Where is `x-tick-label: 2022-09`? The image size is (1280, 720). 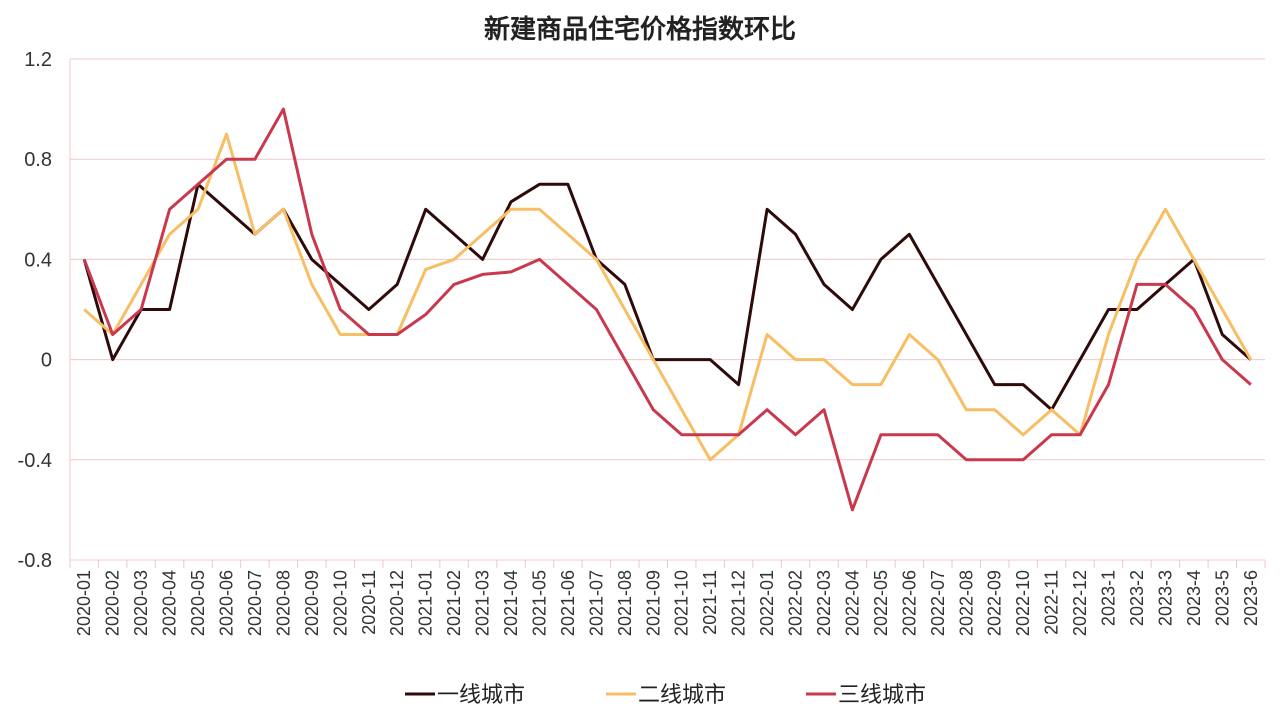 x-tick-label: 2022-09 is located at coordinates (995, 603).